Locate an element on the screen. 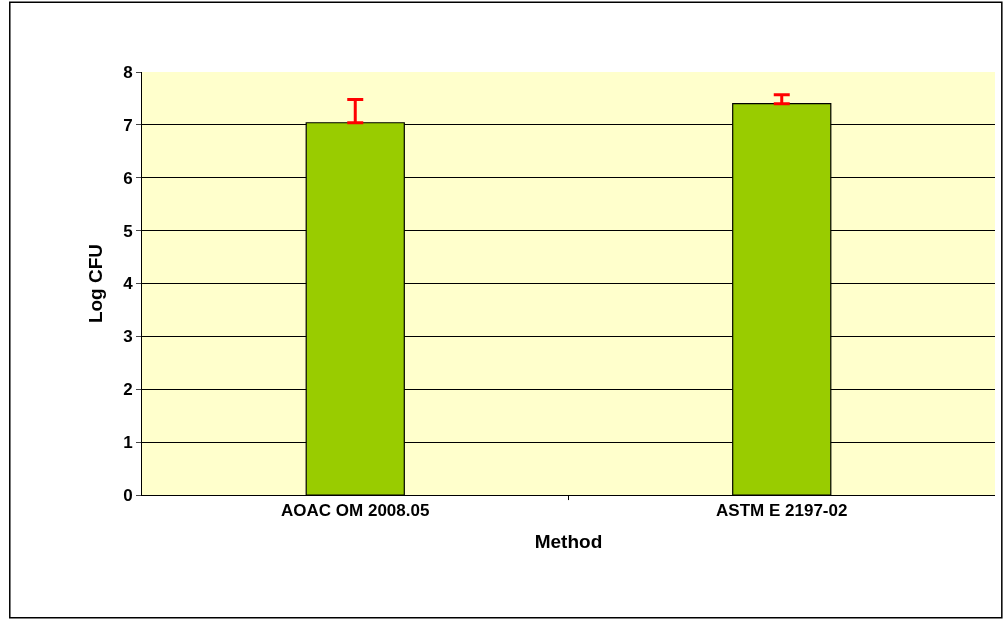 This screenshot has height=621, width=1003. y-tick-label: 1 is located at coordinates (128, 443).